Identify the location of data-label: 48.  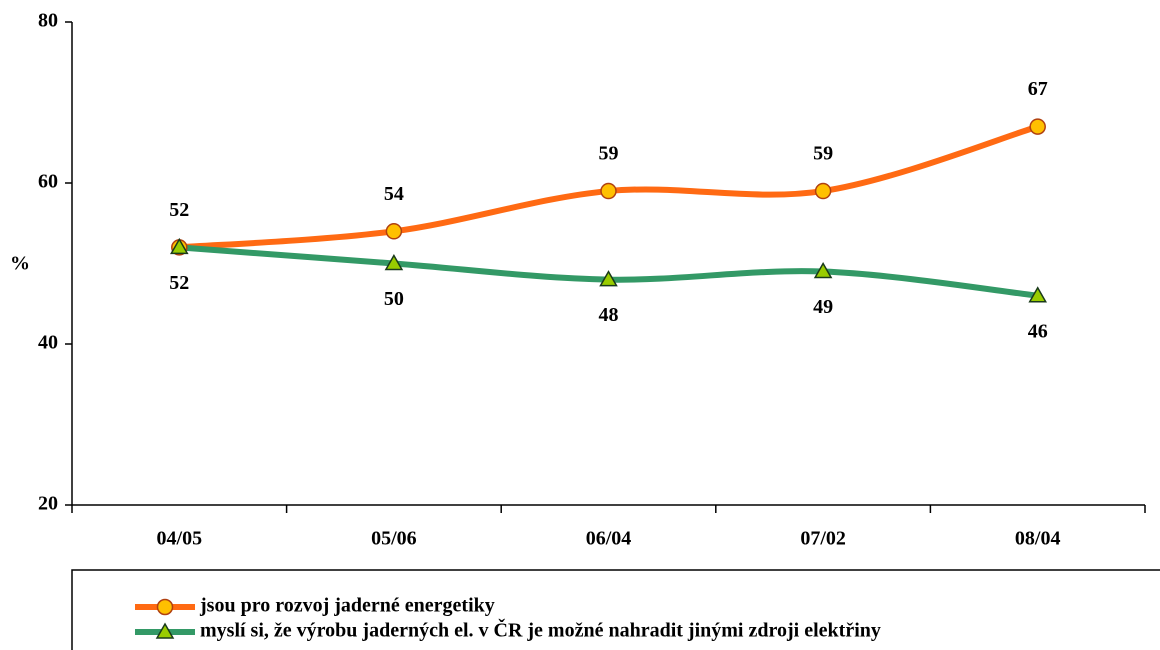
(609, 315).